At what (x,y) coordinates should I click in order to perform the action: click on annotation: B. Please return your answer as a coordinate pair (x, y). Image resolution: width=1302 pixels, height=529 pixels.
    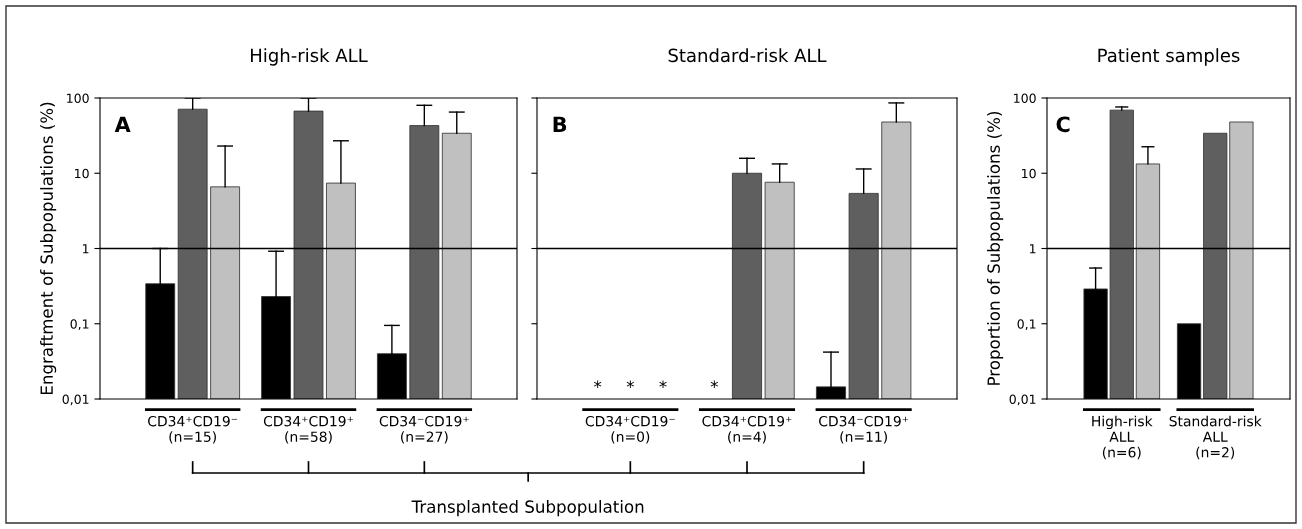
    Looking at the image, I should click on (560, 124).